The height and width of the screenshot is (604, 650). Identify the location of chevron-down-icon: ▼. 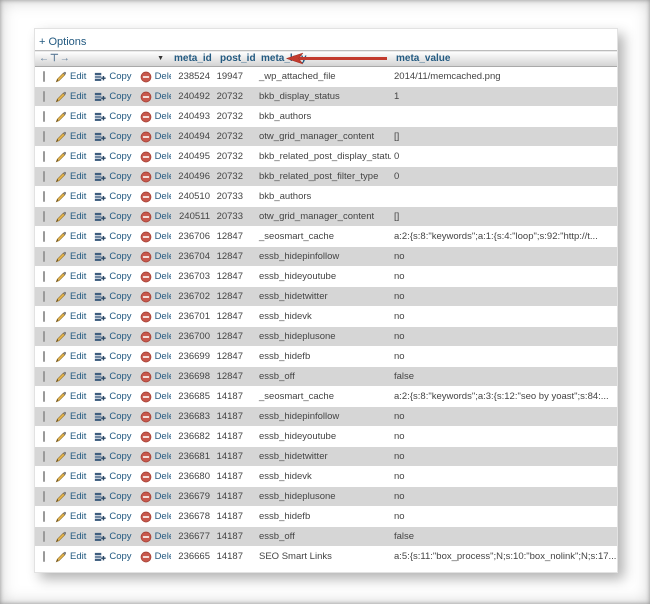
(160, 58).